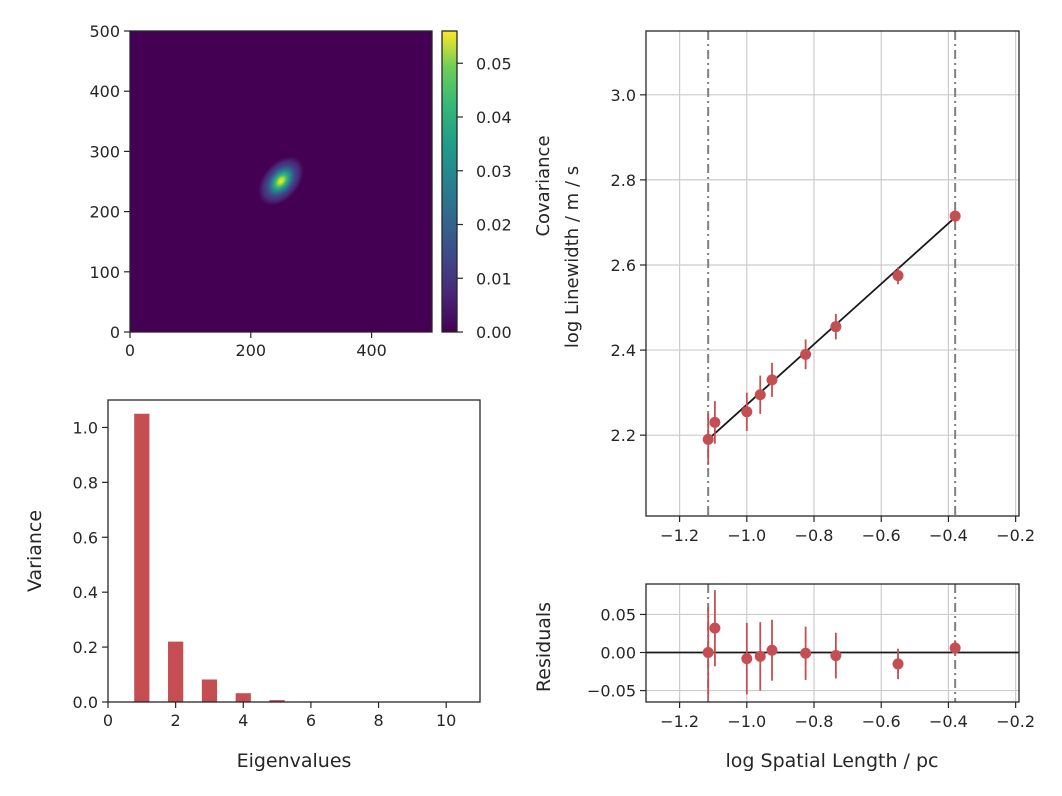 The height and width of the screenshot is (796, 1062). Describe the element at coordinates (294, 761) in the screenshot. I see `bar-xlabel: Eigenvalues` at that location.